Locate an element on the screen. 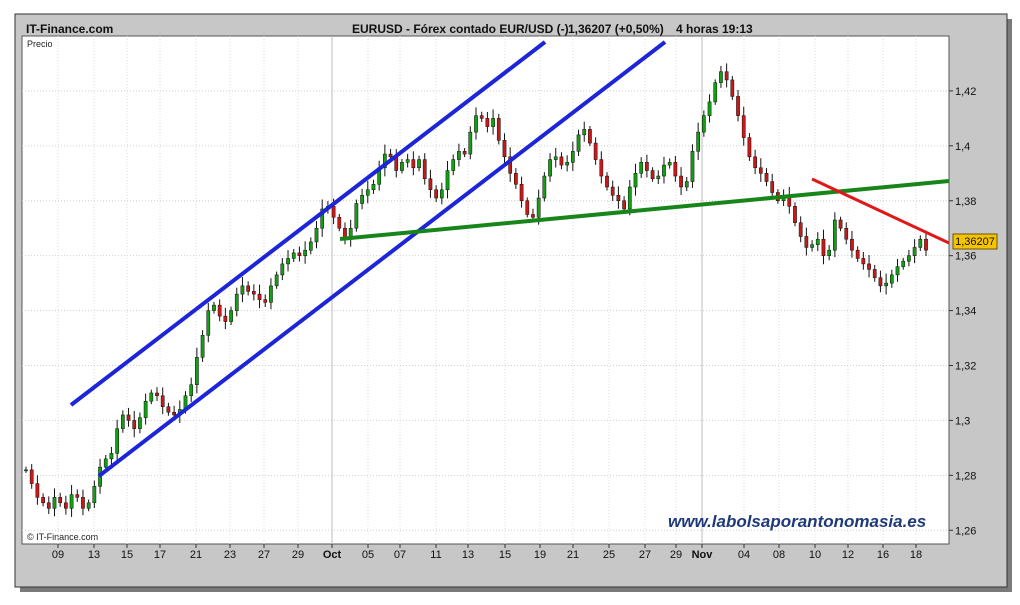  interval-label: 4 horas is located at coordinates (697, 29).